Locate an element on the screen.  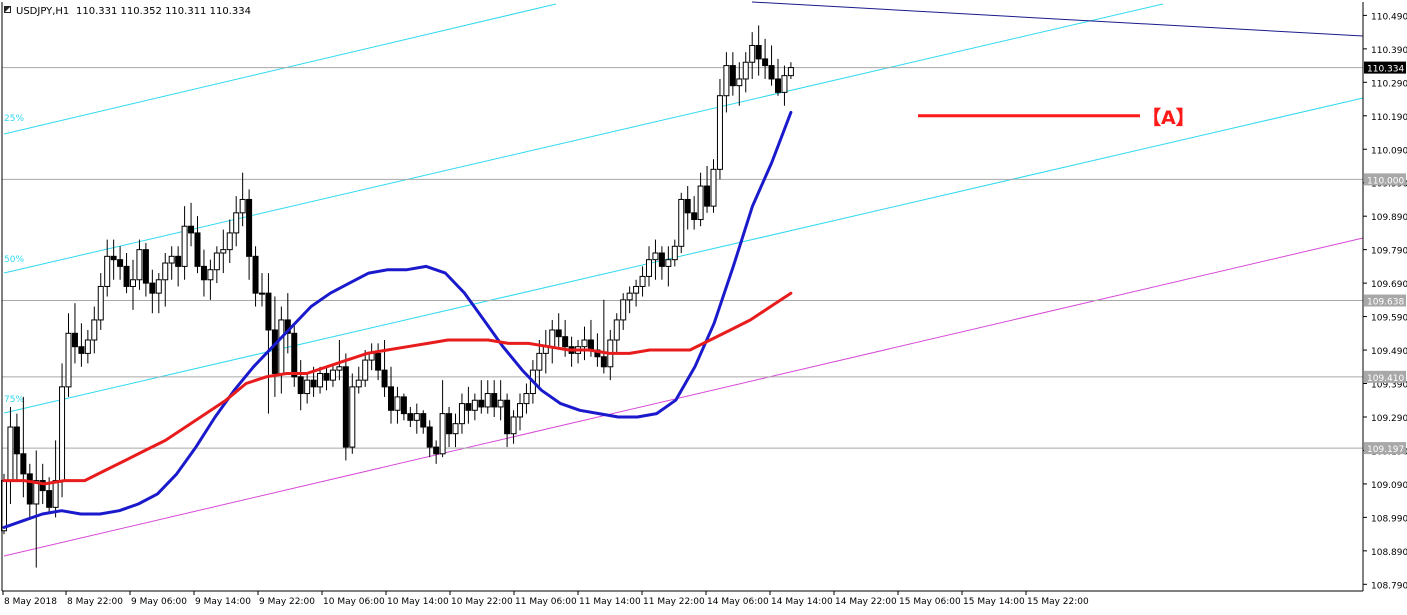
y-tick-label: 109.490 is located at coordinates (1389, 352).